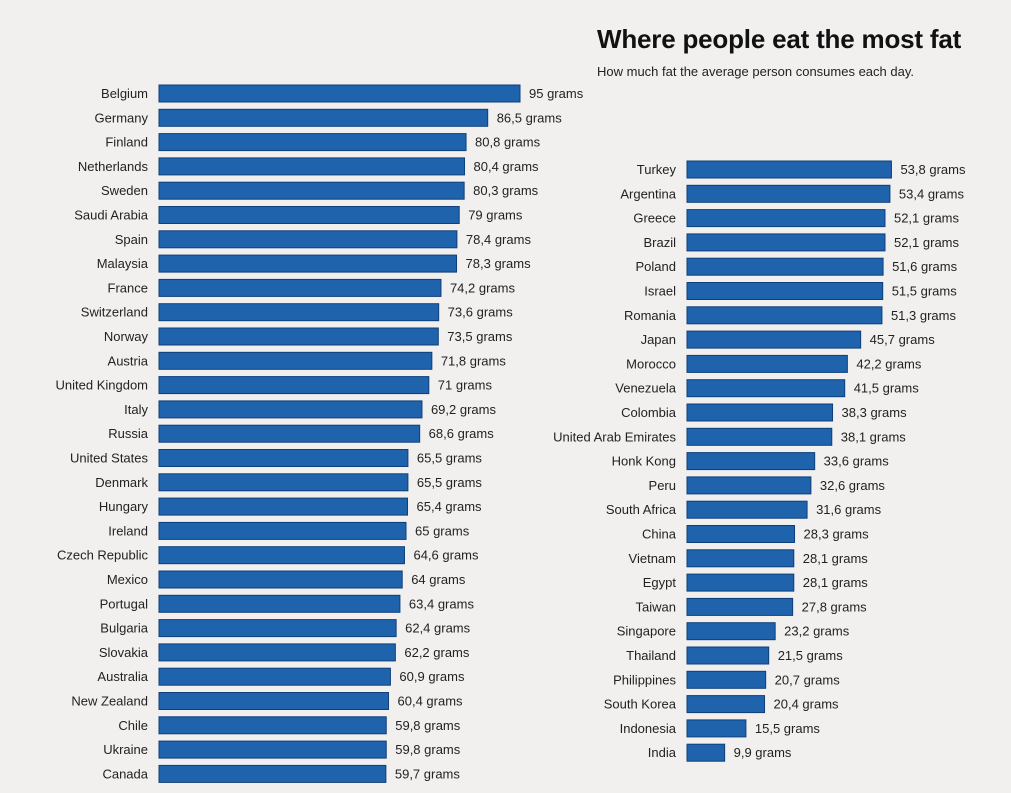  I want to click on category-label: Malaysia, so click(123, 263).